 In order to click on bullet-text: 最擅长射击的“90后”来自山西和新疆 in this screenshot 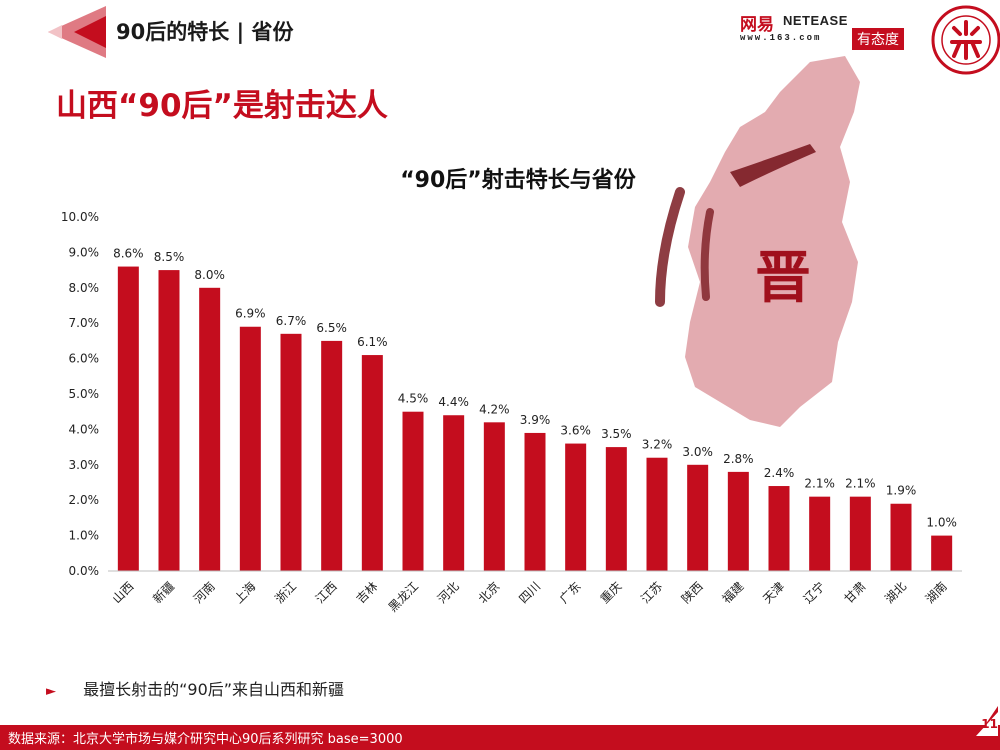, I will do `click(214, 689)`.